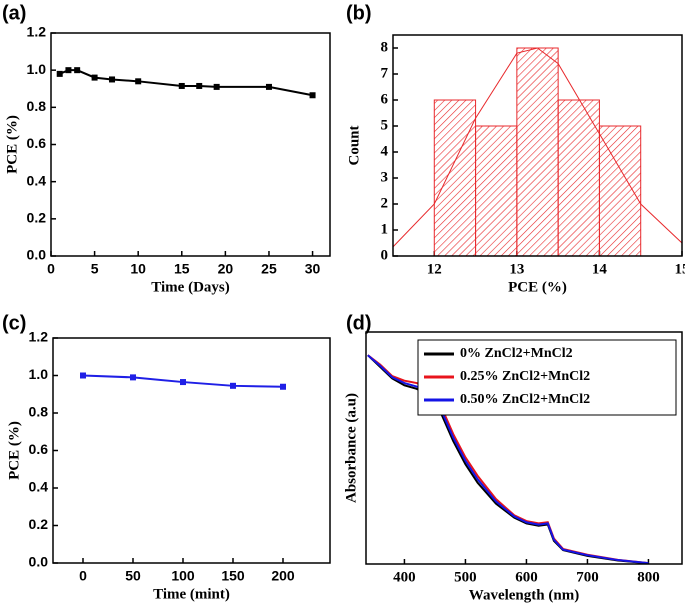 The height and width of the screenshot is (611, 685). I want to click on y-tick-label: 4, so click(385, 151).